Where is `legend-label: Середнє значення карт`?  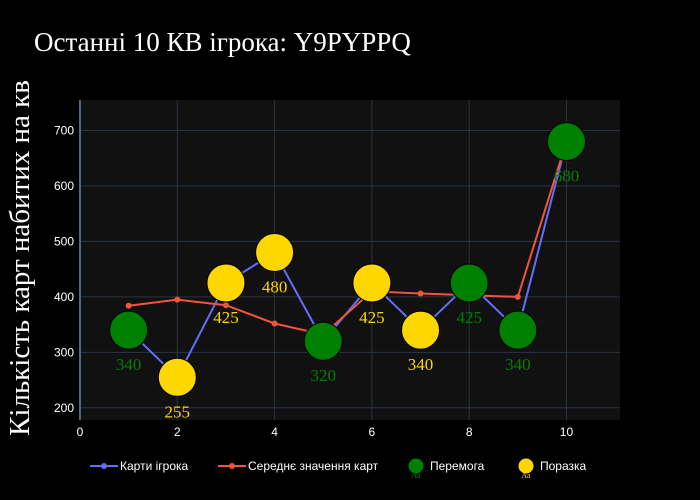
legend-label: Середнє значення карт is located at coordinates (313, 466).